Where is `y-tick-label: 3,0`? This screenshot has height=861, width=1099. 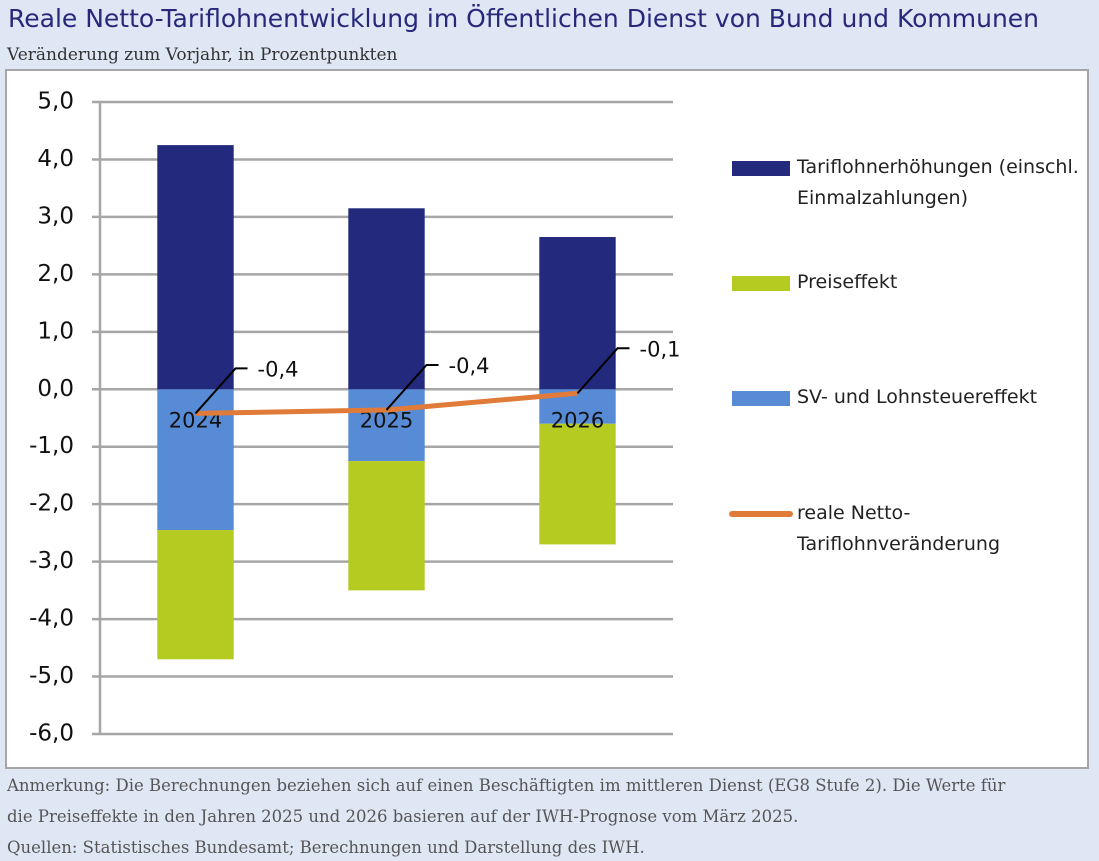 y-tick-label: 3,0 is located at coordinates (55, 216).